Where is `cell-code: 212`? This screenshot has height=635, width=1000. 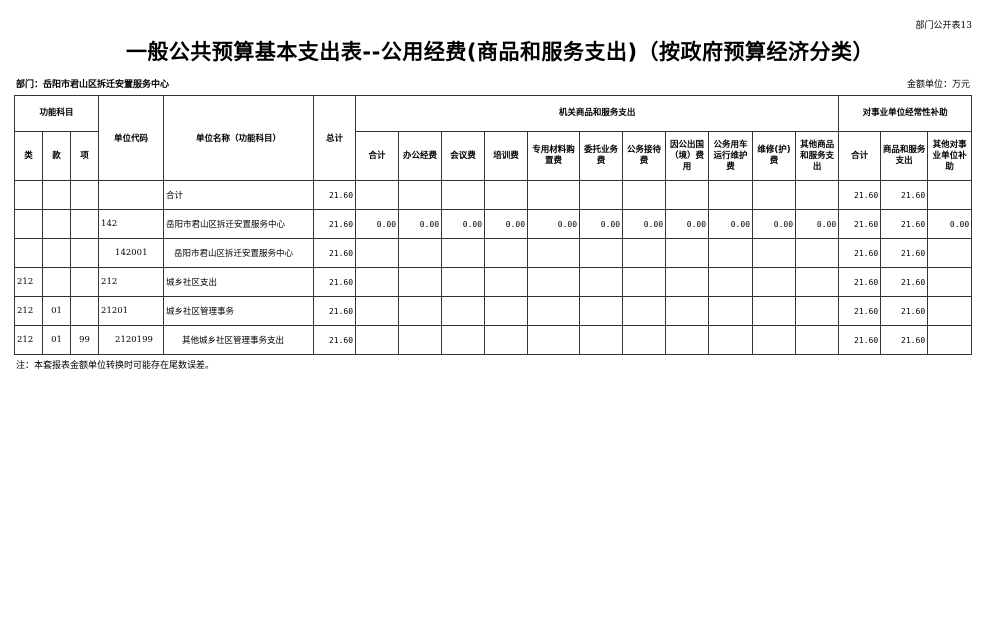
cell-code: 212 is located at coordinates (131, 282).